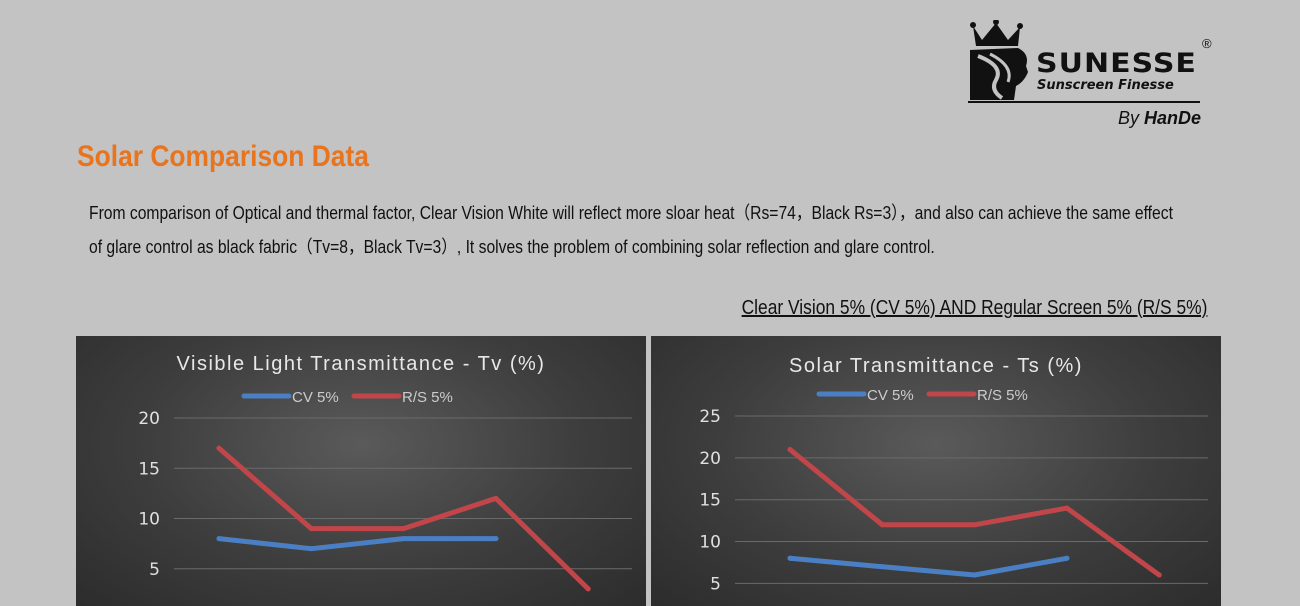 Image resolution: width=1300 pixels, height=606 pixels. Describe the element at coordinates (1116, 63) in the screenshot. I see `brand-name: SUNESSE` at that location.